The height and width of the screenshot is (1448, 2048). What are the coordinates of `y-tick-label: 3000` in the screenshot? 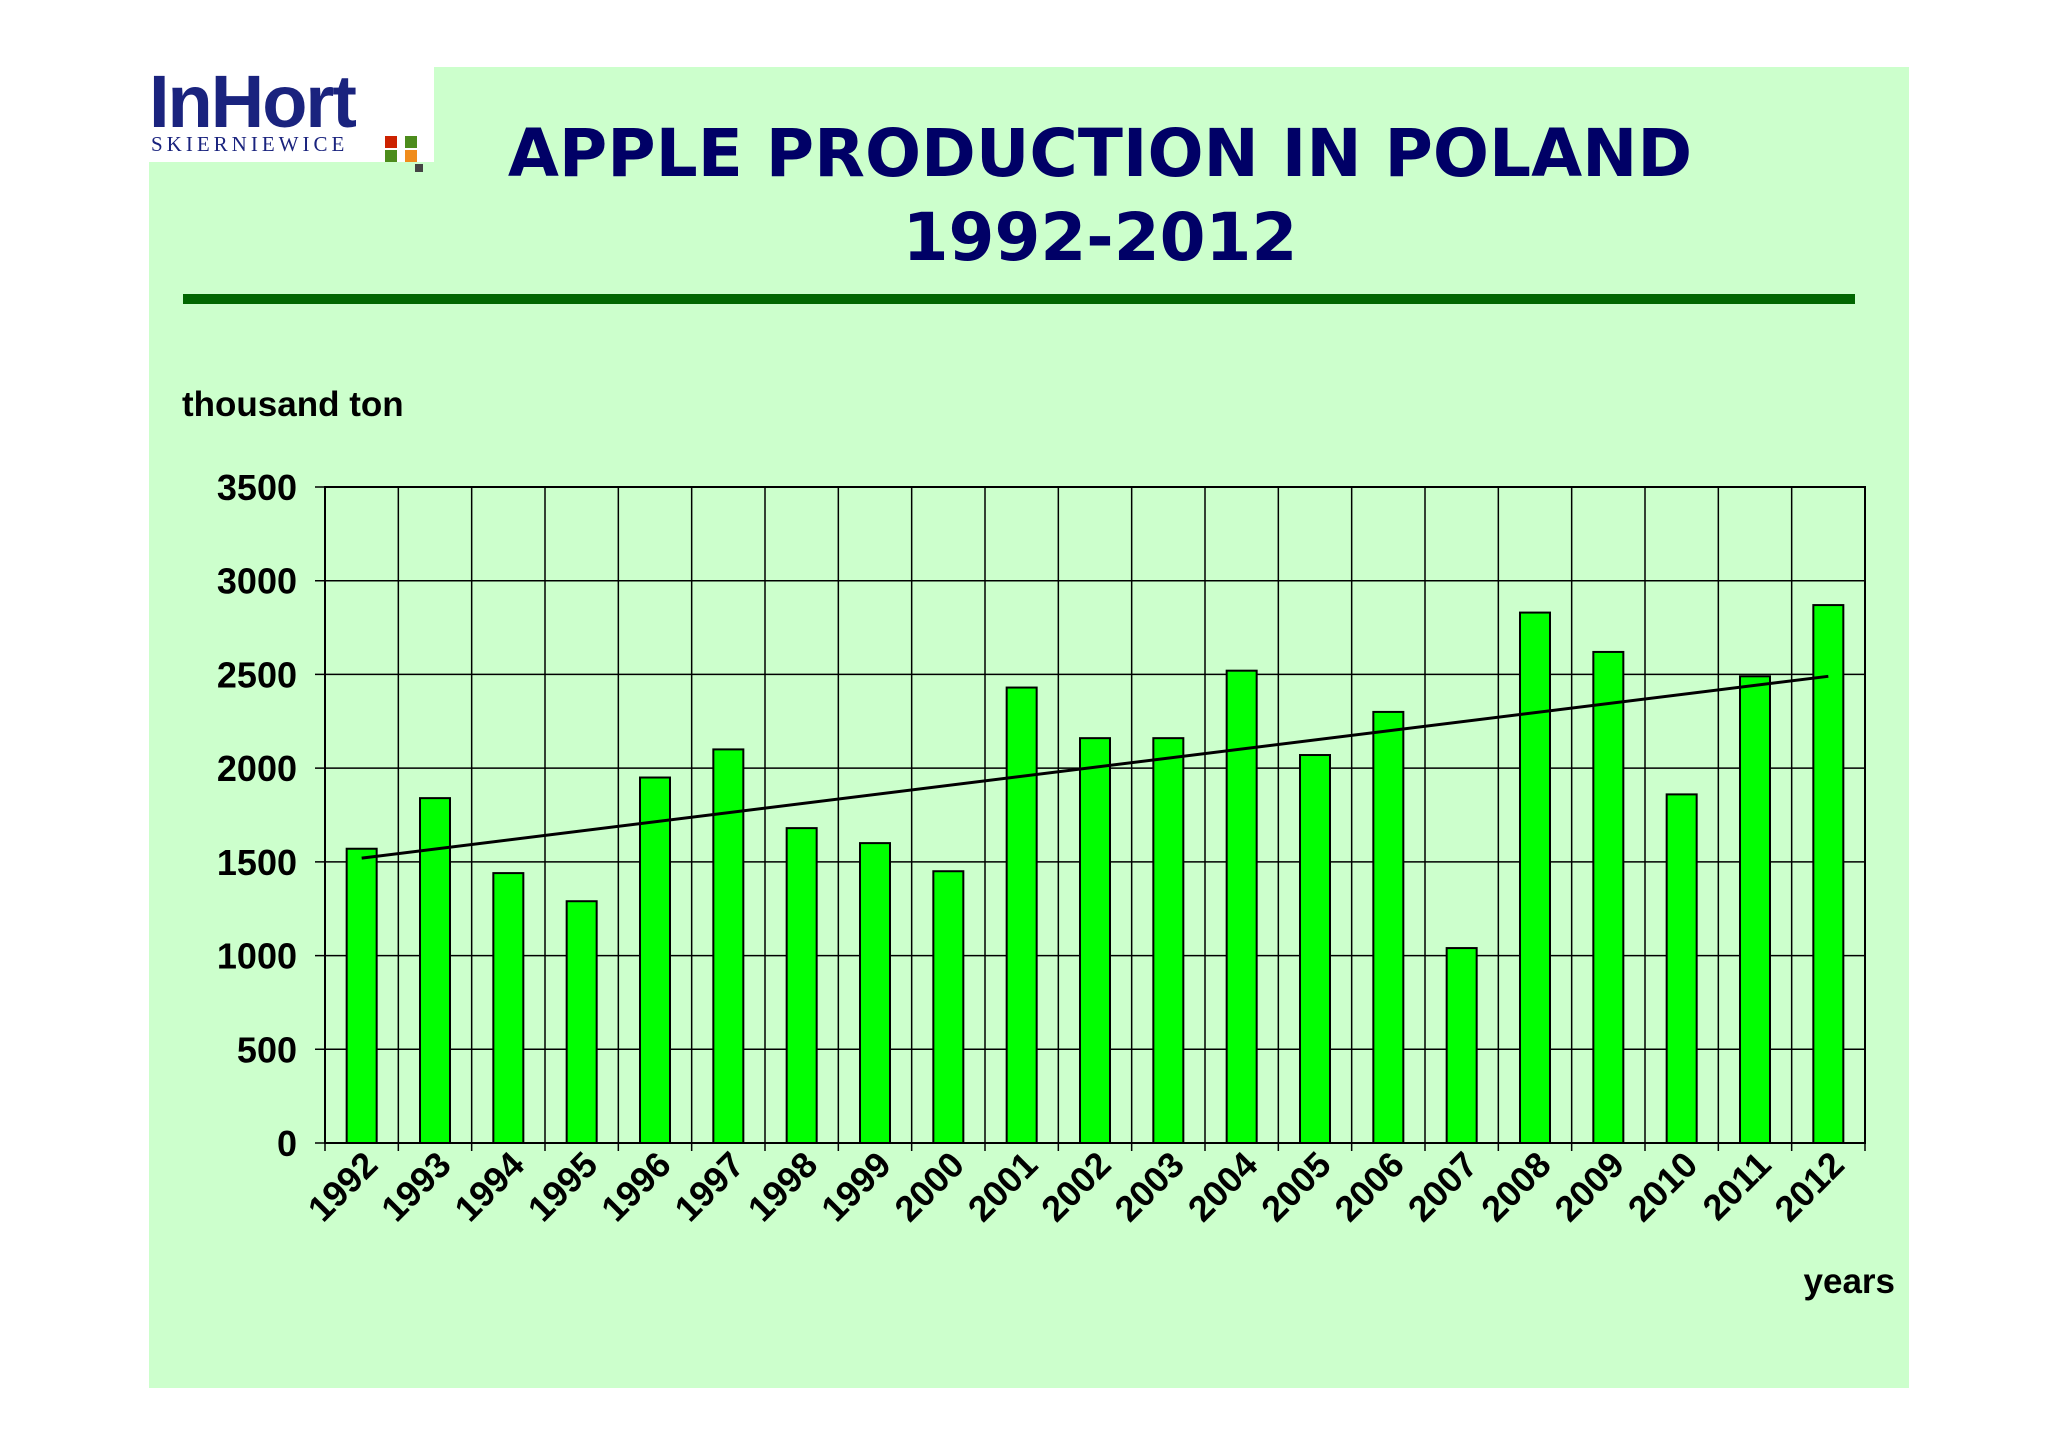 It's located at (257, 581).